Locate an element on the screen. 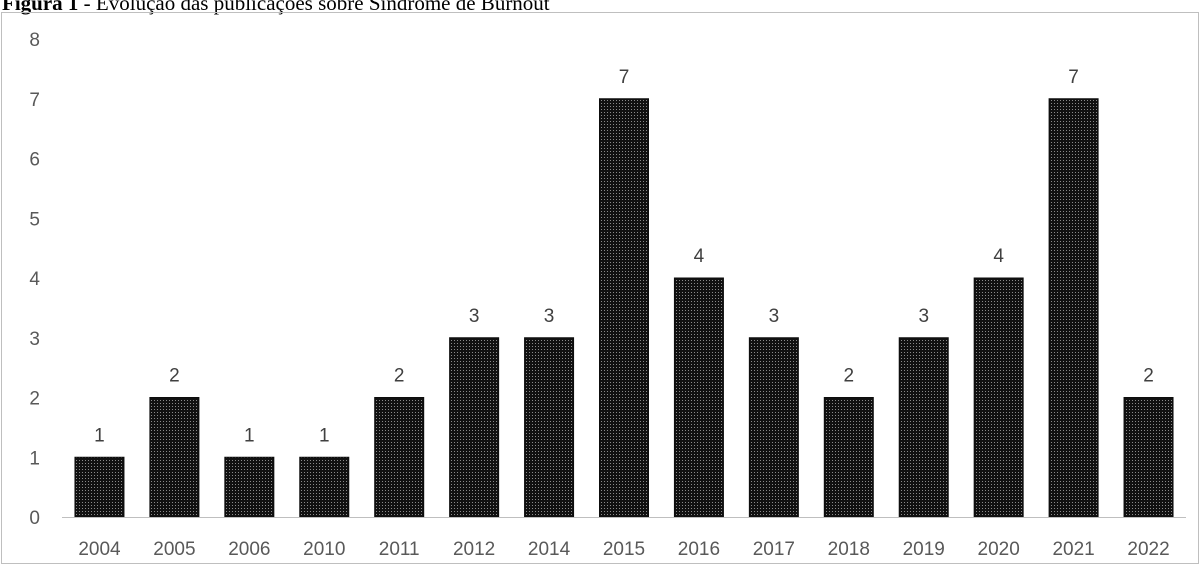 This screenshot has width=1203, height=567. data-label-2022: 2 is located at coordinates (1148, 376).